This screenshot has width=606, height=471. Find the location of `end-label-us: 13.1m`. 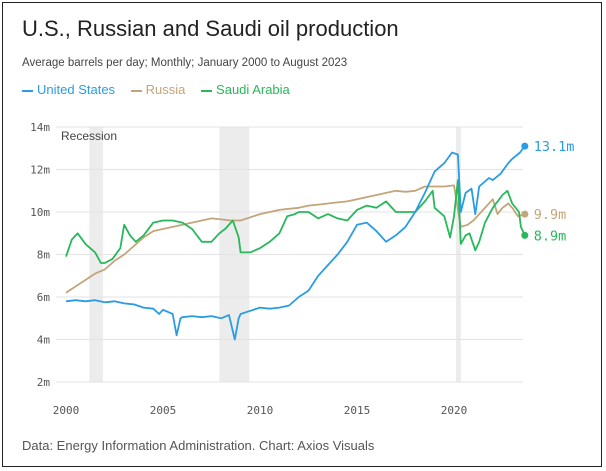

end-label-us: 13.1m is located at coordinates (554, 147).